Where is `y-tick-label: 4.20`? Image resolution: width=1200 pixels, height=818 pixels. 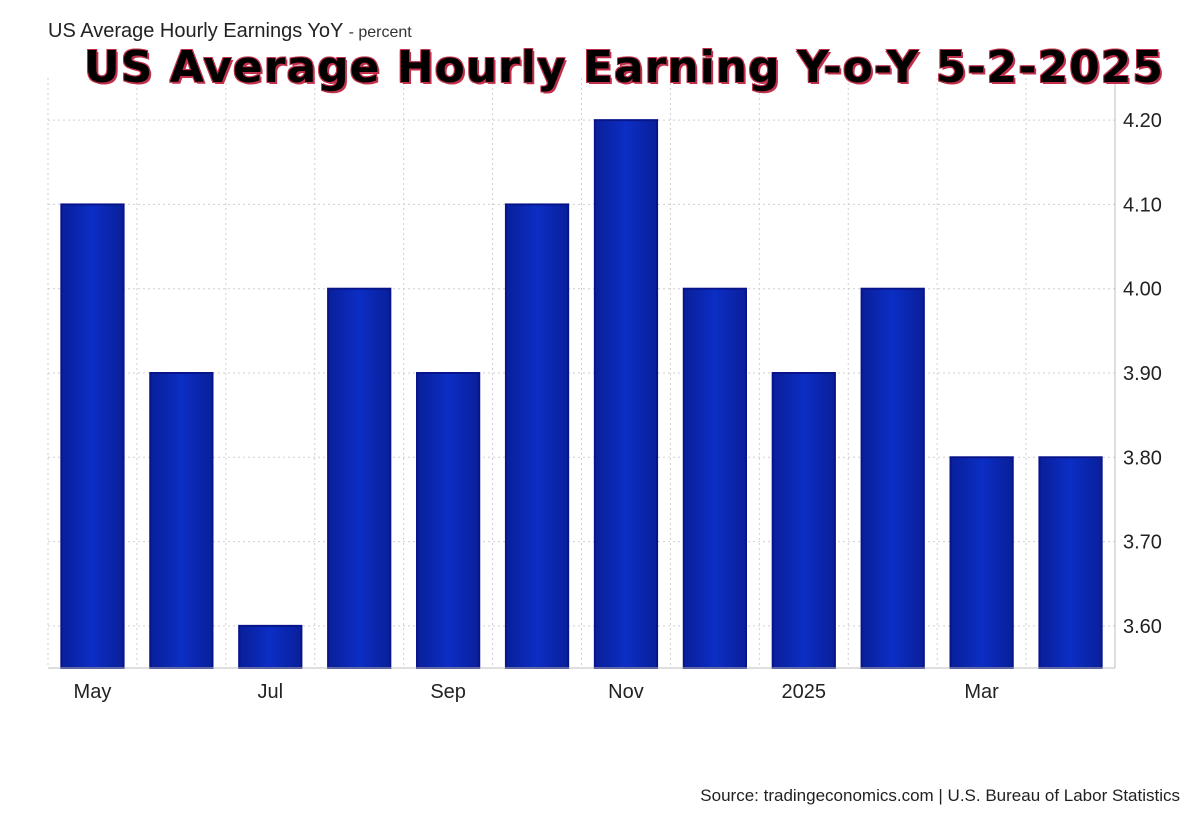 y-tick-label: 4.20 is located at coordinates (1142, 121).